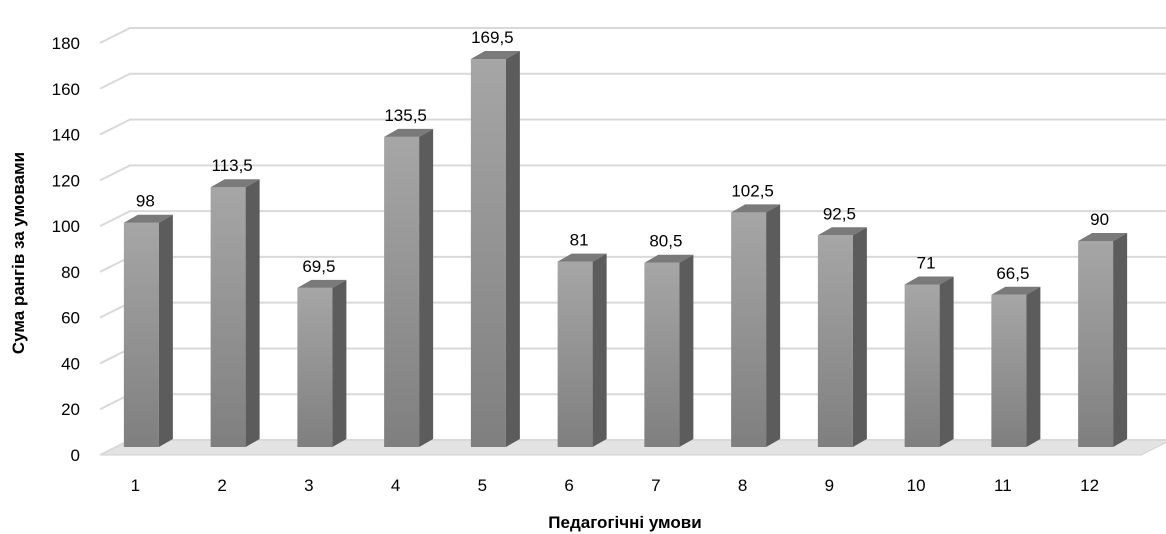  Describe the element at coordinates (492, 37) in the screenshot. I see `data-label: 169,5` at that location.